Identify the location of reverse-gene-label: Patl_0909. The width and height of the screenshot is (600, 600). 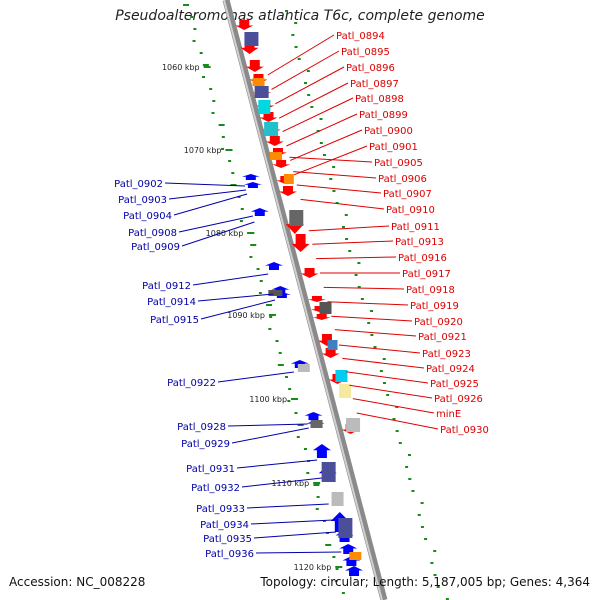
(155, 247).